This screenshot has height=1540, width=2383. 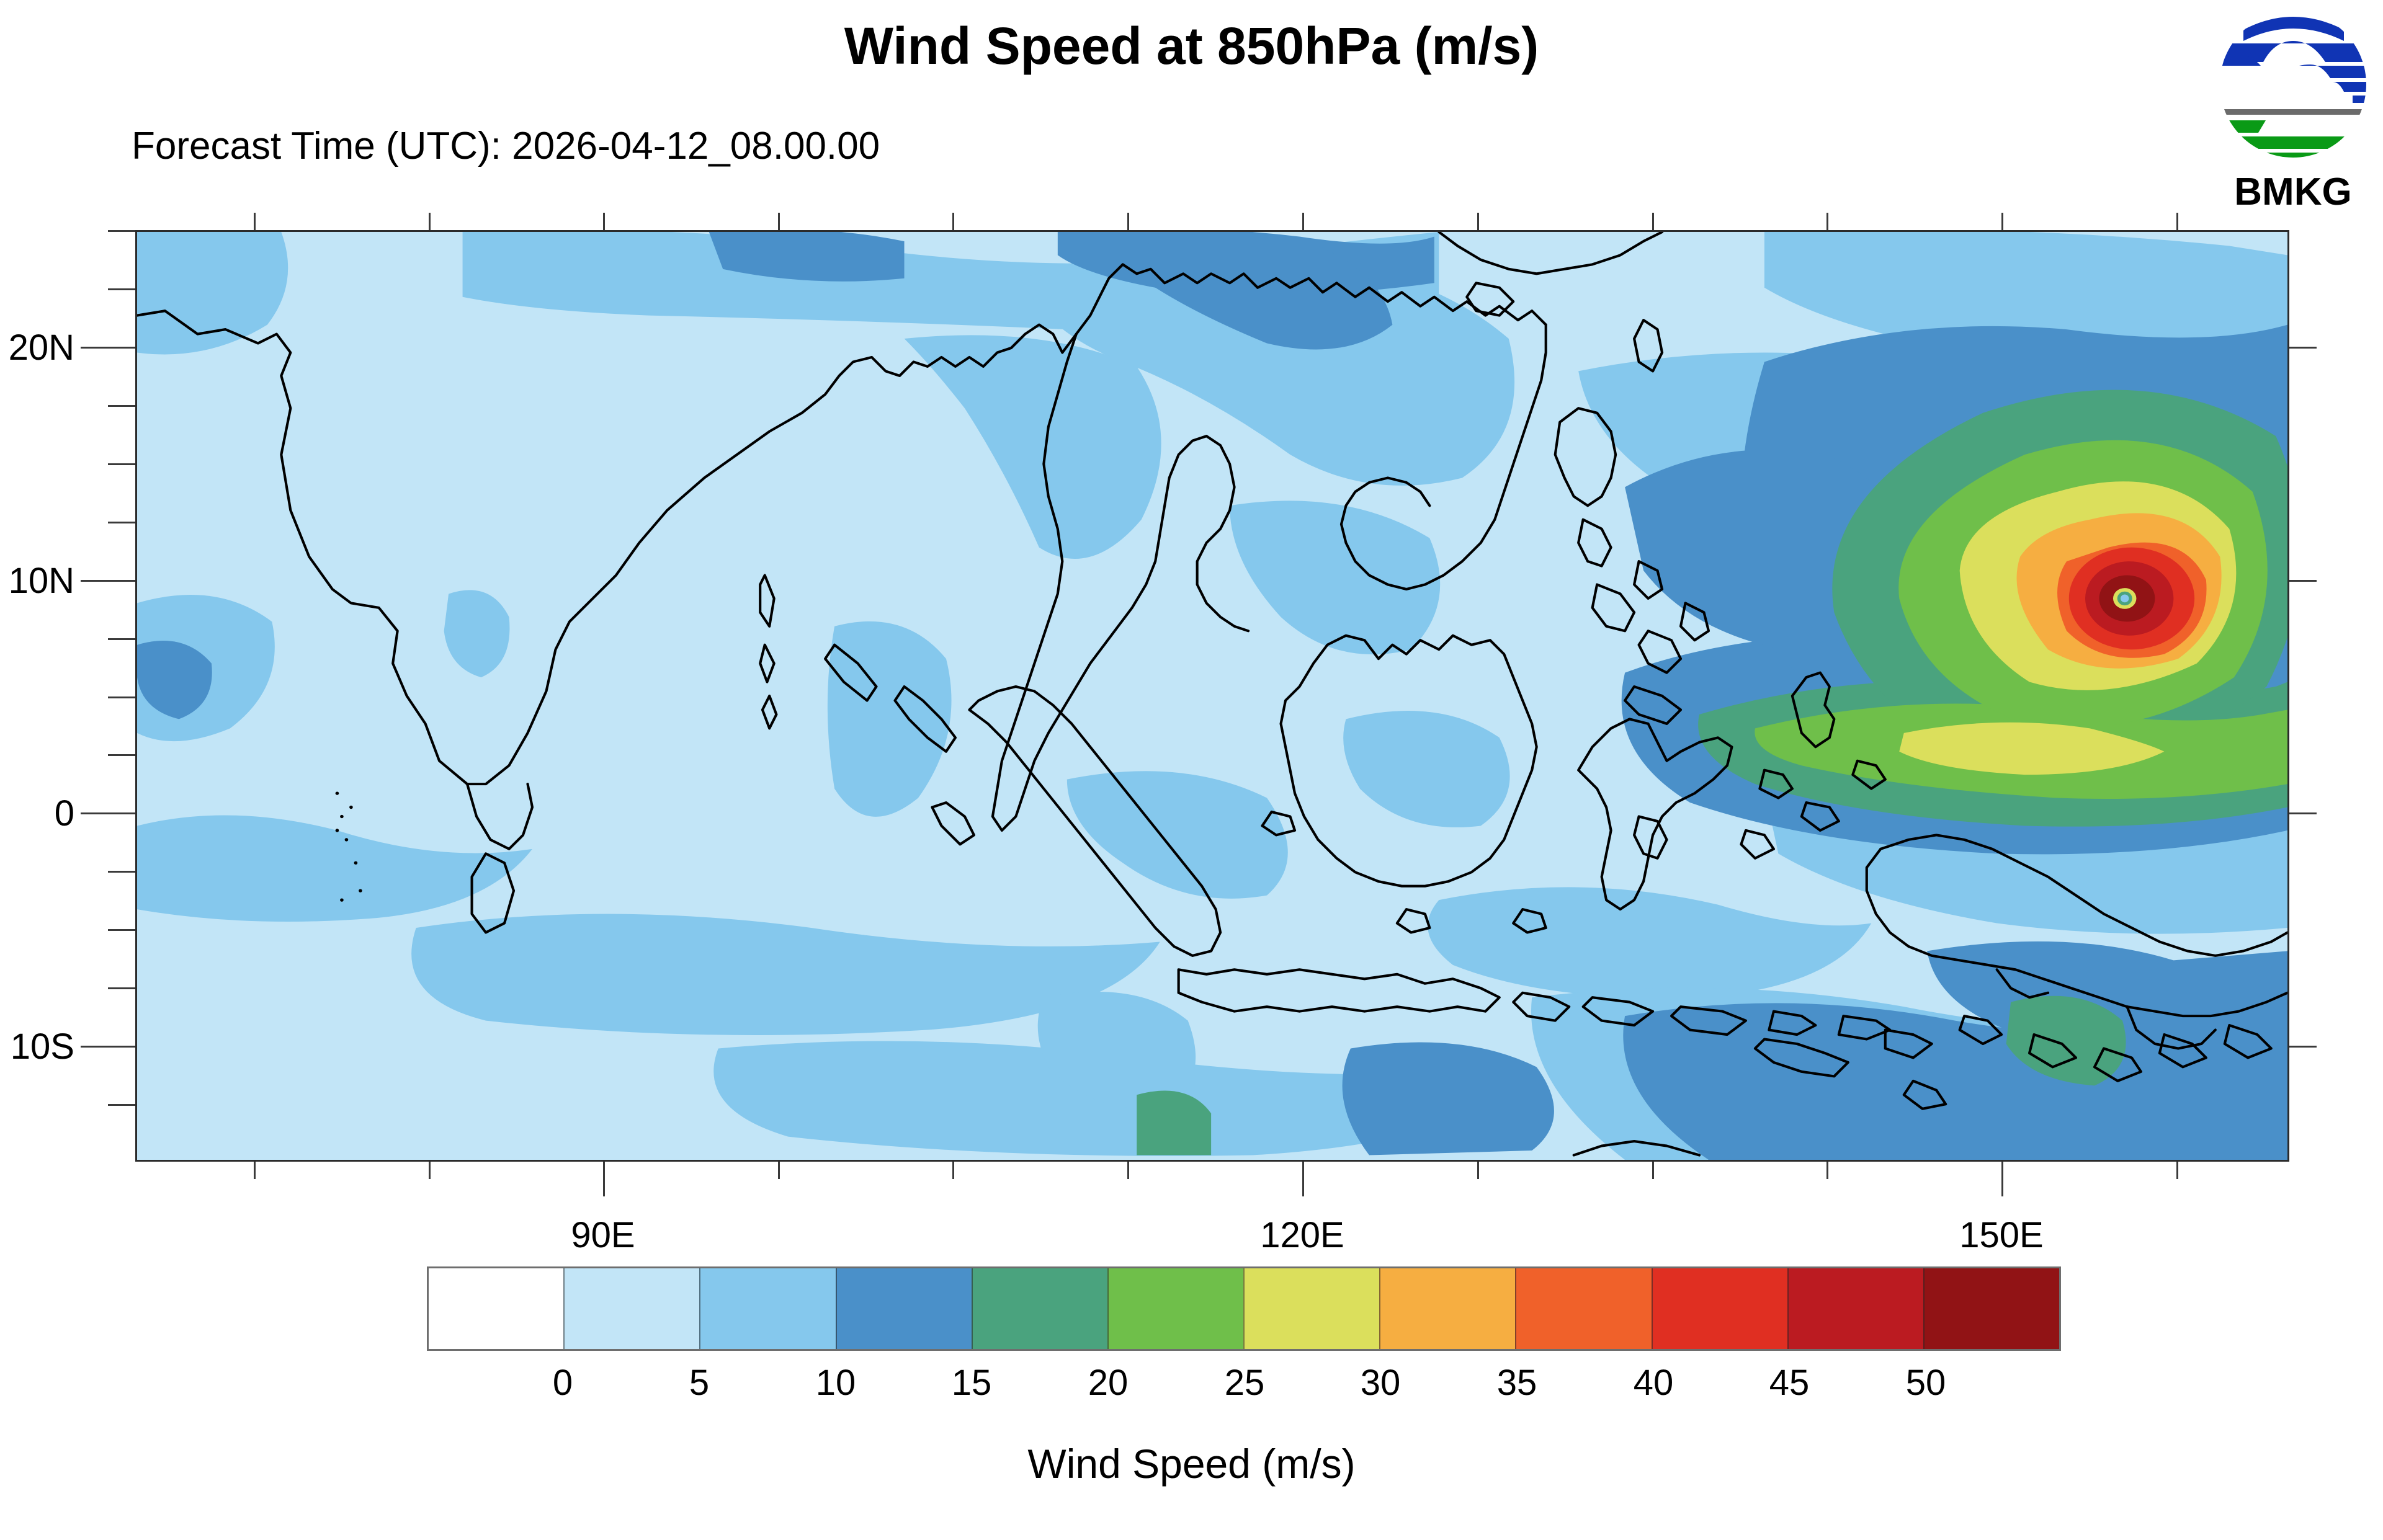 What do you see at coordinates (1516, 1383) in the screenshot?
I see `colorbar-tick-35: 35` at bounding box center [1516, 1383].